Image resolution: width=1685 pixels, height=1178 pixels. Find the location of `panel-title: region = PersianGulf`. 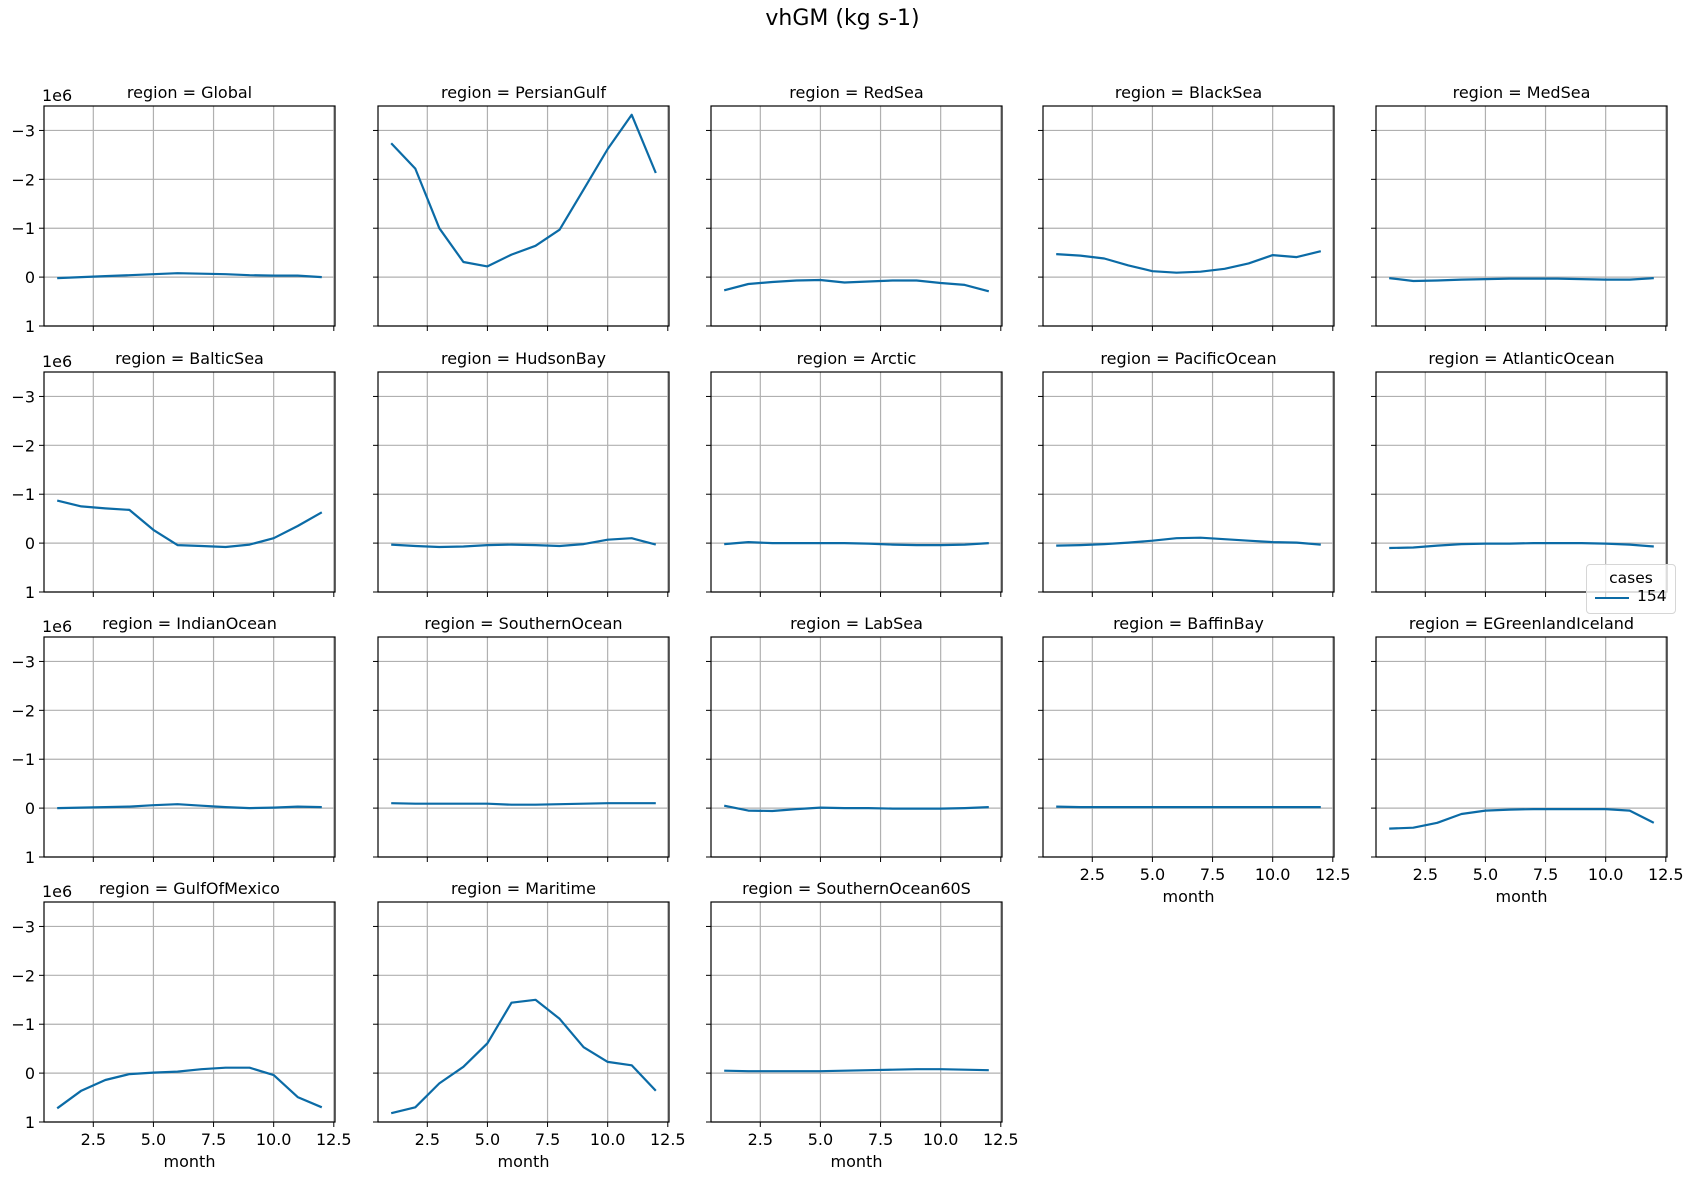

panel-title: region = PersianGulf is located at coordinates (523, 92).